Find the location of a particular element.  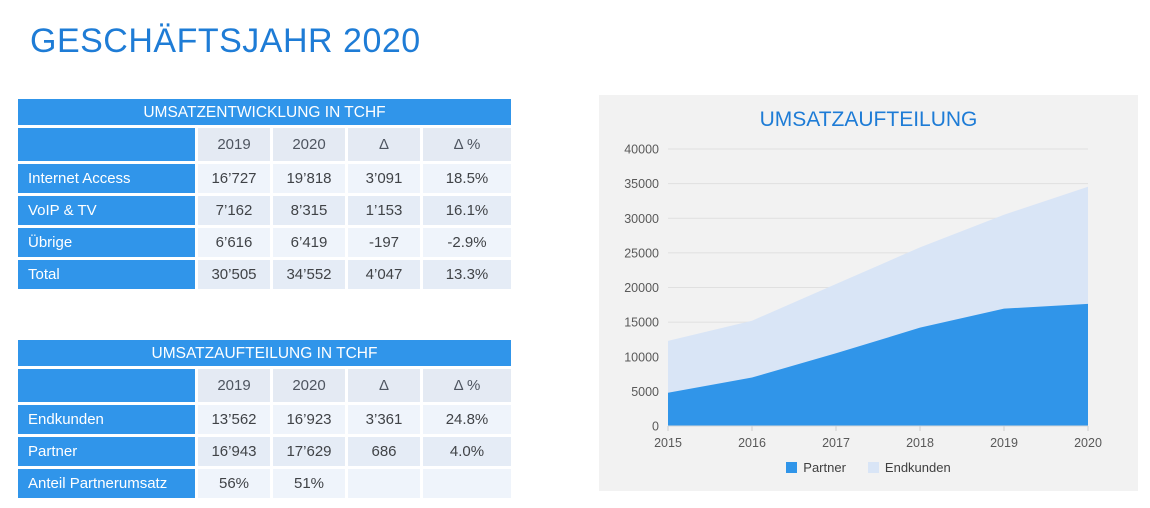

svg-text: 2015 is located at coordinates (668, 443).